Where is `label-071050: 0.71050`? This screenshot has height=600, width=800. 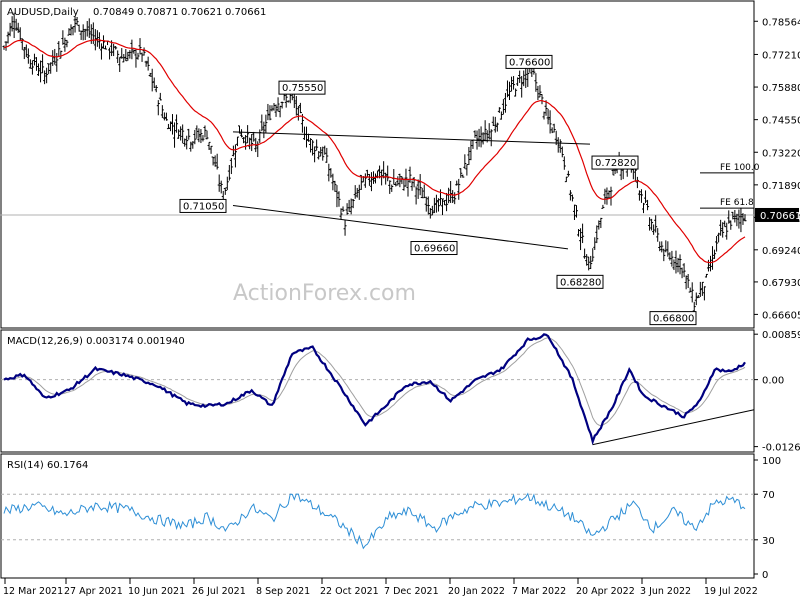 label-071050: 0.71050 is located at coordinates (203, 206).